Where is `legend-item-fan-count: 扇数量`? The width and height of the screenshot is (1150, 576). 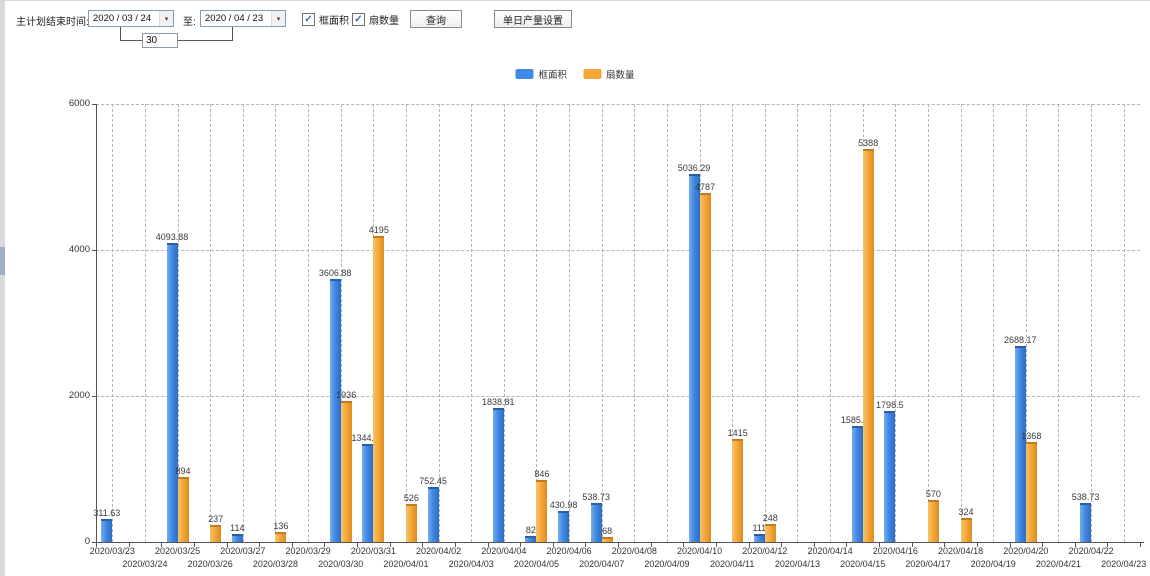
legend-item-fan-count: 扇数量 is located at coordinates (609, 74).